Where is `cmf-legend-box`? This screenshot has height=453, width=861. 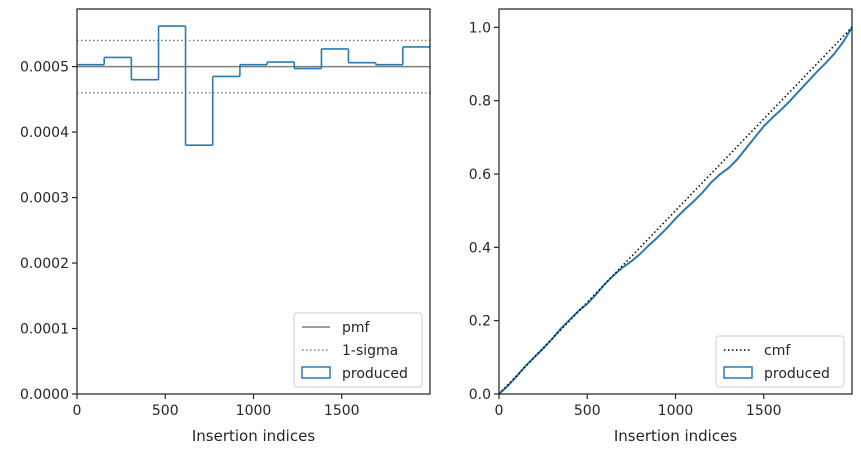 cmf-legend-box is located at coordinates (780, 361).